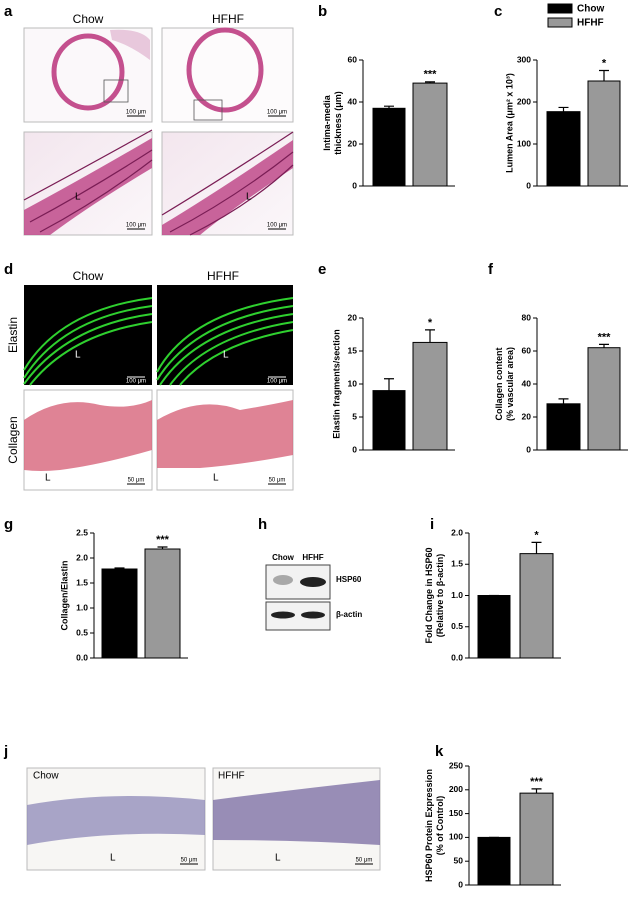 This screenshot has height=897, width=643. What do you see at coordinates (432, 524) in the screenshot?
I see `panel-letter: i` at bounding box center [432, 524].